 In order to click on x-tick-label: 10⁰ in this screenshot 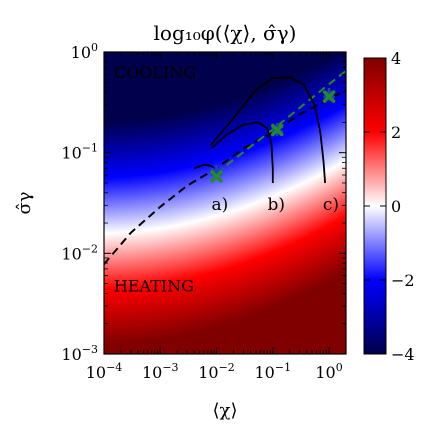, I will do `click(328, 371)`.